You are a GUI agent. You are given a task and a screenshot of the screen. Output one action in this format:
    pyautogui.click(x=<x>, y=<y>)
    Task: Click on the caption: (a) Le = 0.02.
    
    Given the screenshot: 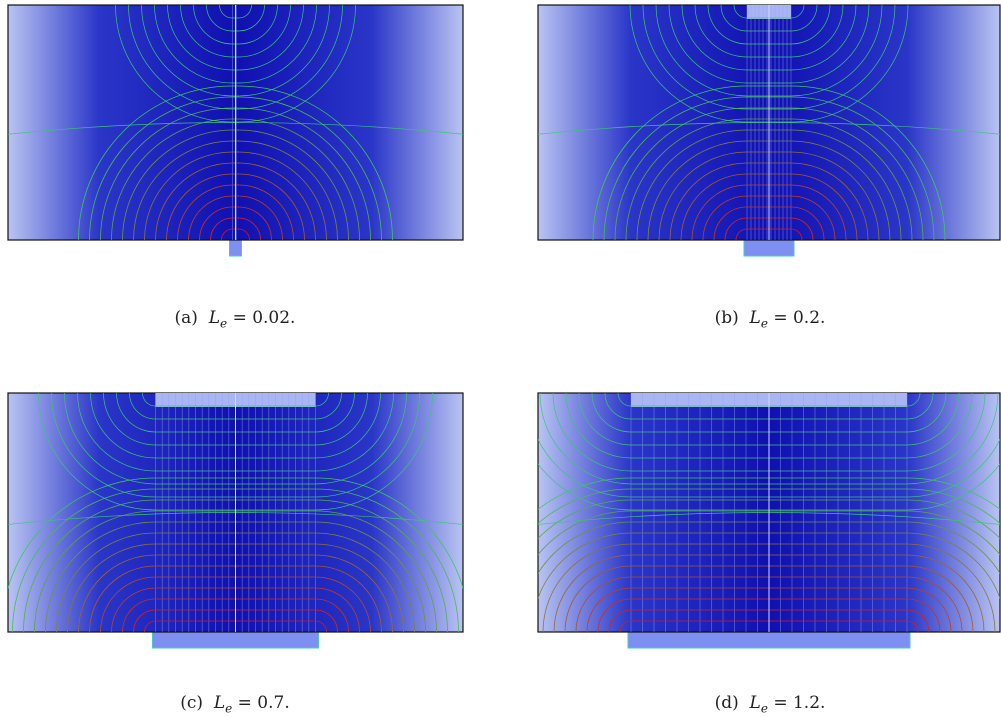 What is the action you would take?
    pyautogui.click(x=235, y=319)
    